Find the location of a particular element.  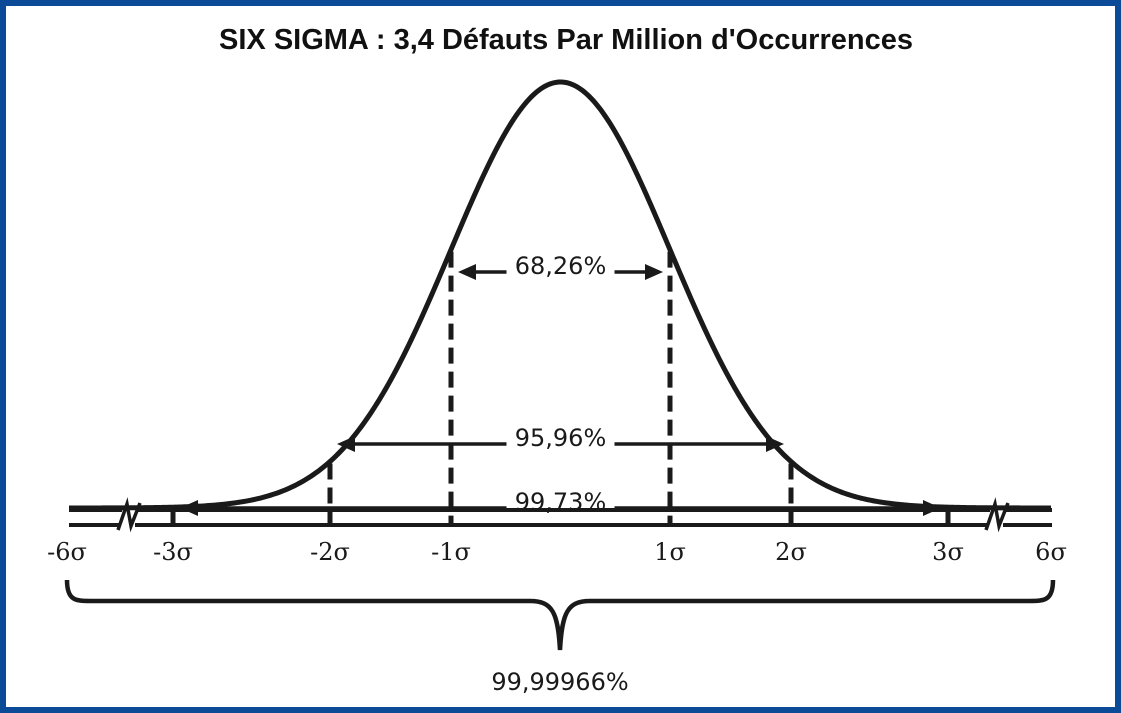

sigma-label: 3σ is located at coordinates (948, 552).